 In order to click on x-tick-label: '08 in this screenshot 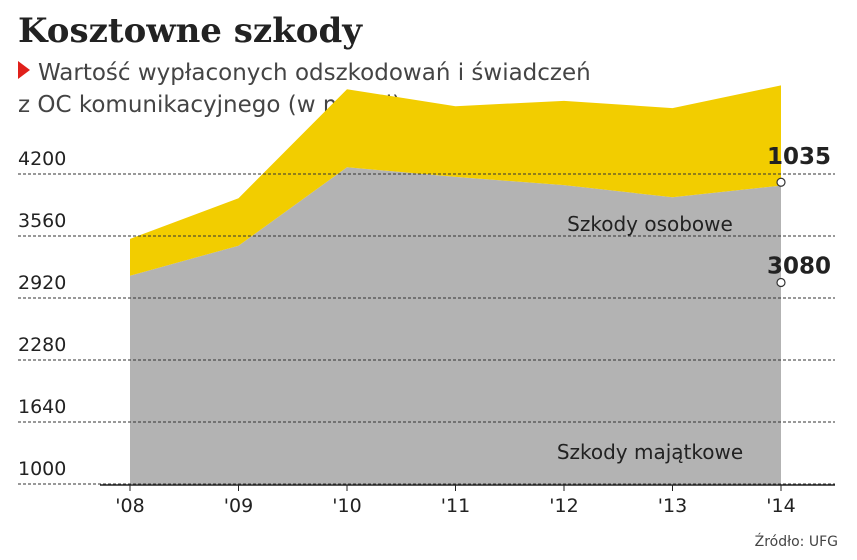, I will do `click(129, 506)`.